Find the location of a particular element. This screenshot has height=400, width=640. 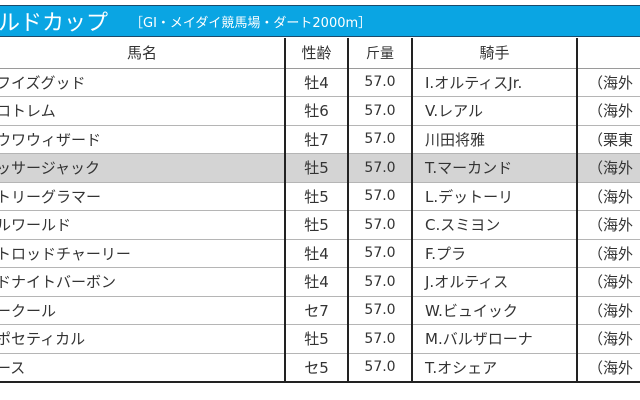

jockey-cell: 川田将雅 is located at coordinates (494, 139).